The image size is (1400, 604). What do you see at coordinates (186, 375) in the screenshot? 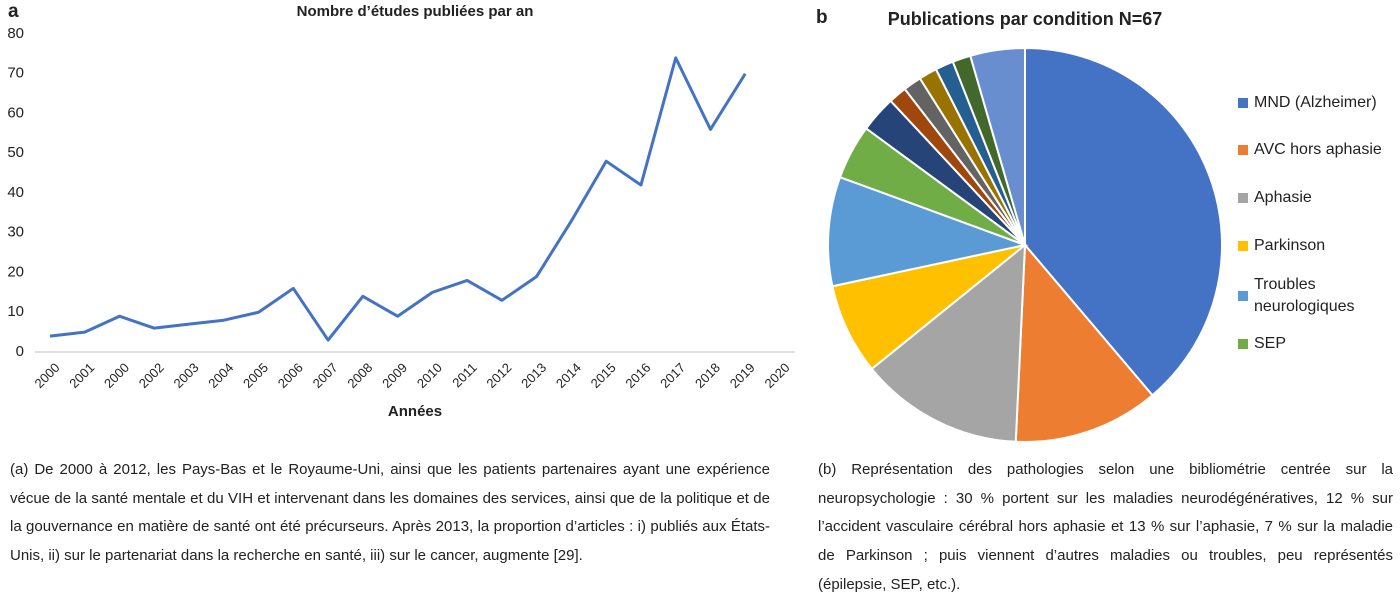
I see `x-tick-label: 2003` at bounding box center [186, 375].